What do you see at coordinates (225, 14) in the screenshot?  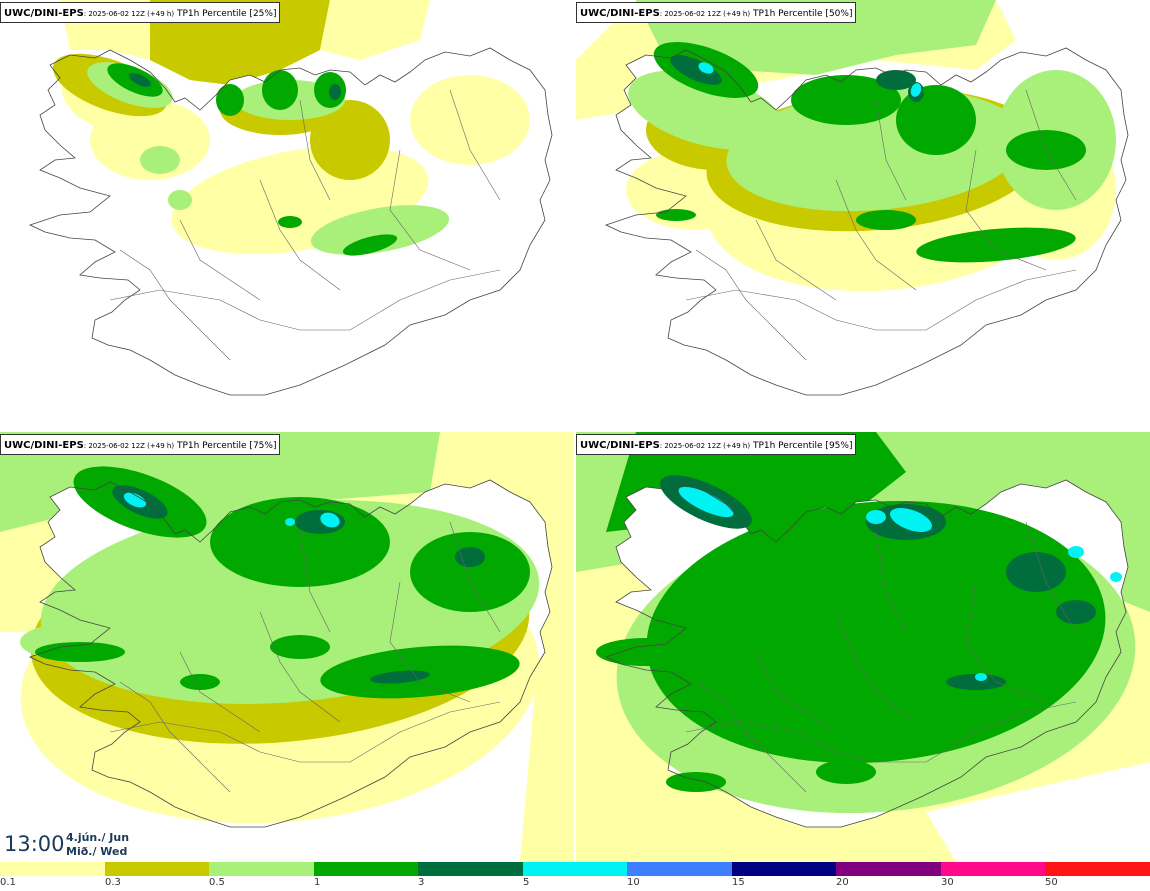 I see `field-name: TP1h Percentile [25%]` at bounding box center [225, 14].